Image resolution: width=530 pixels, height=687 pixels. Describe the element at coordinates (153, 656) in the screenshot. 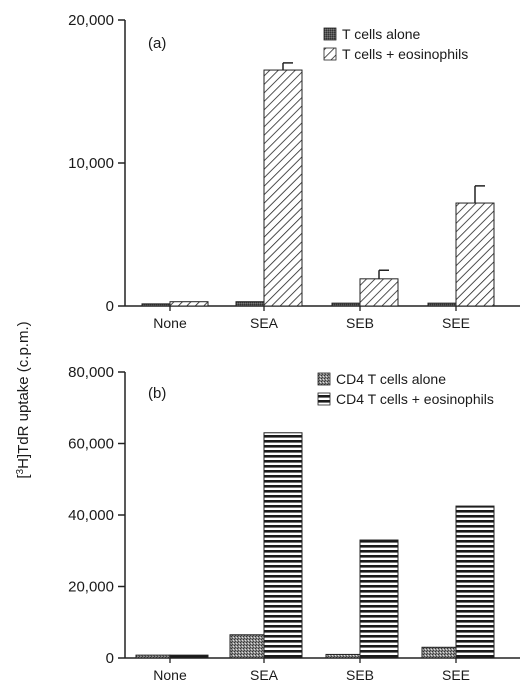

I see `panel-b-bar-alone-none` at that location.